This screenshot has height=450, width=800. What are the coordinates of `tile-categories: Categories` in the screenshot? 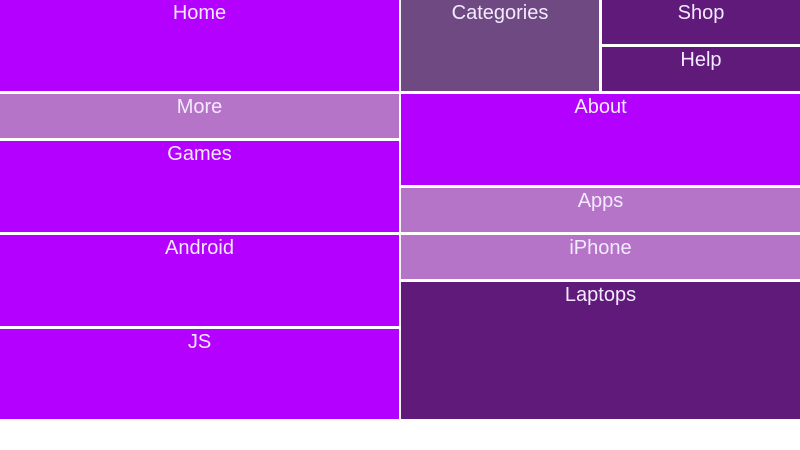 It's located at (500, 45).